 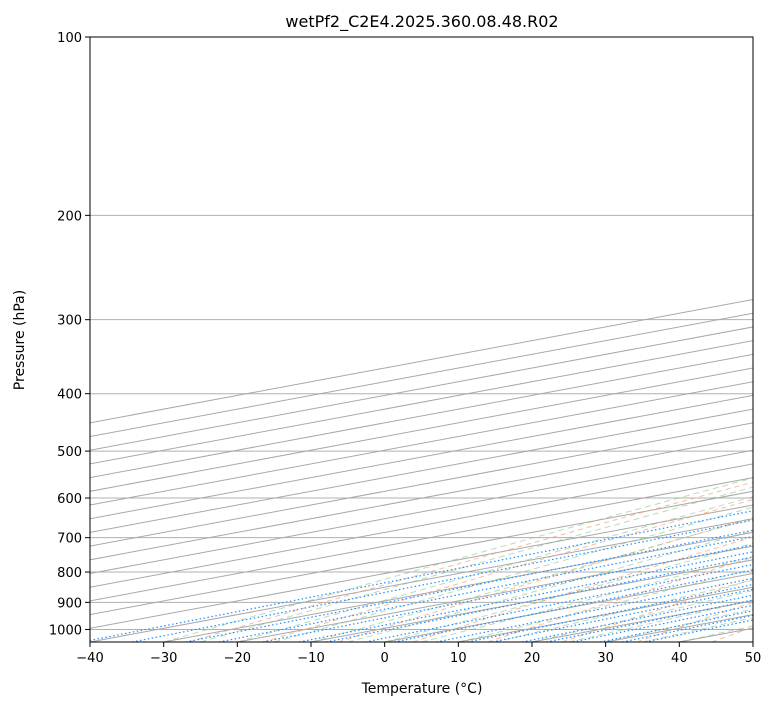 I want to click on y-tick-label: 500, so click(x=69, y=452).